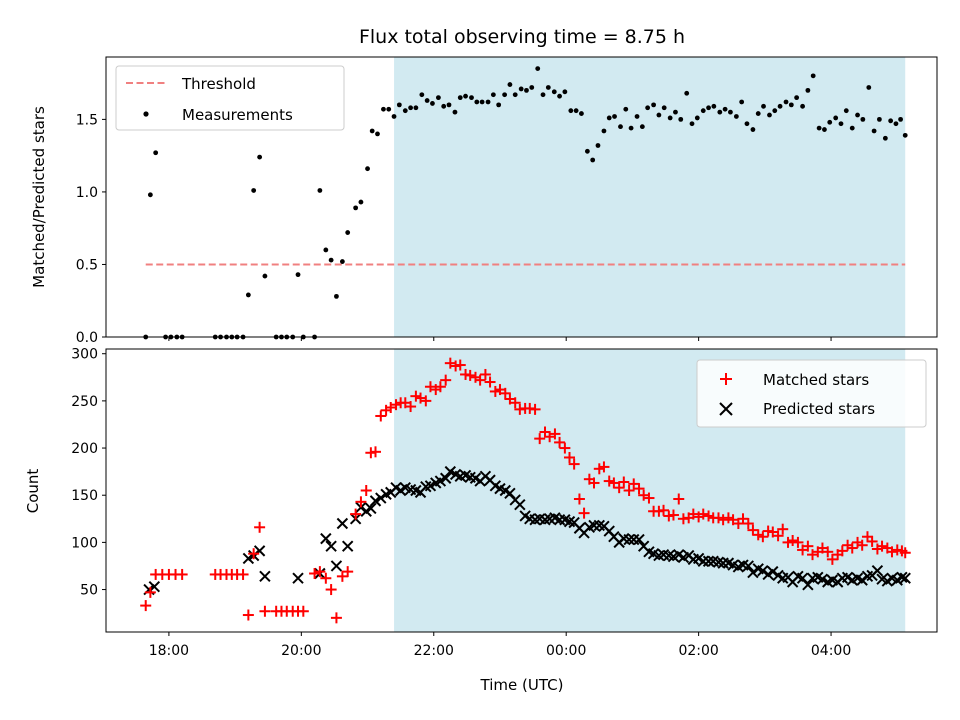 Image resolution: width=960 pixels, height=720 pixels. Describe the element at coordinates (522, 37) in the screenshot. I see `chart-title: Flux total observing time = 8.75 h` at that location.